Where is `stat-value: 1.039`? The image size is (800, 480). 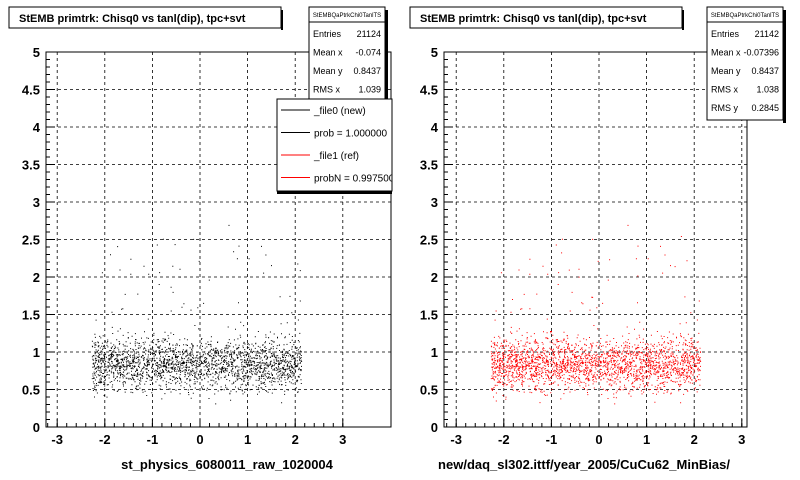 stat-value: 1.039 is located at coordinates (369, 90).